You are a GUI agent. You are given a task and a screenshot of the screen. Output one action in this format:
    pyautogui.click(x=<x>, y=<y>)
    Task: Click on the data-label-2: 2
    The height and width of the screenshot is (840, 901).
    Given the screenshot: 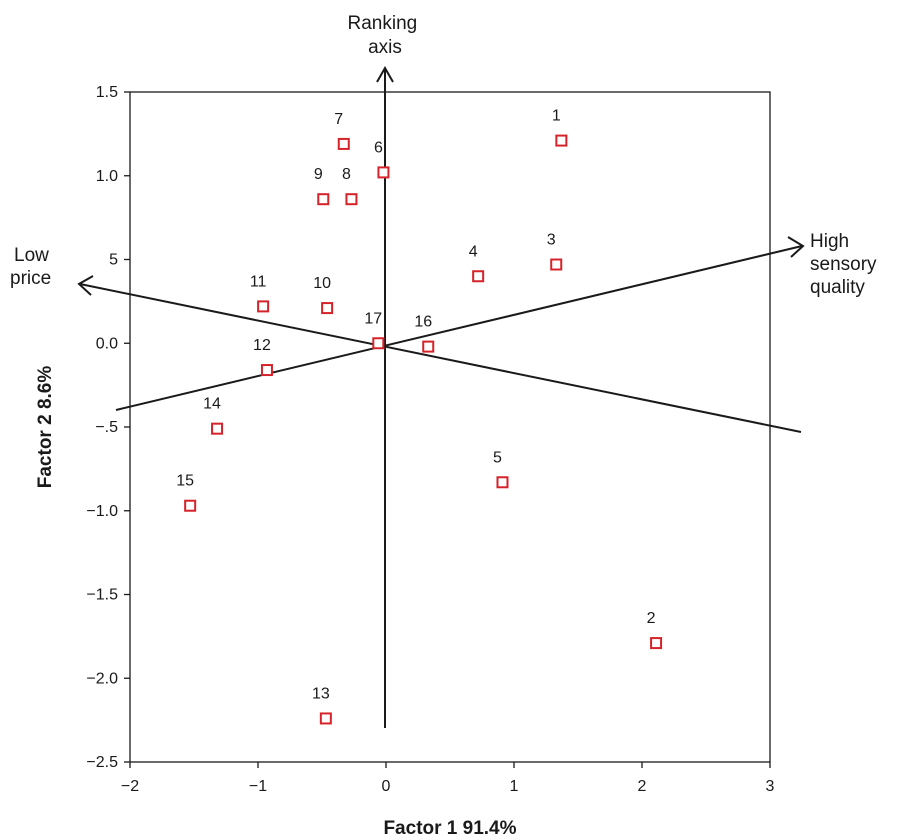 What is the action you would take?
    pyautogui.click(x=651, y=618)
    